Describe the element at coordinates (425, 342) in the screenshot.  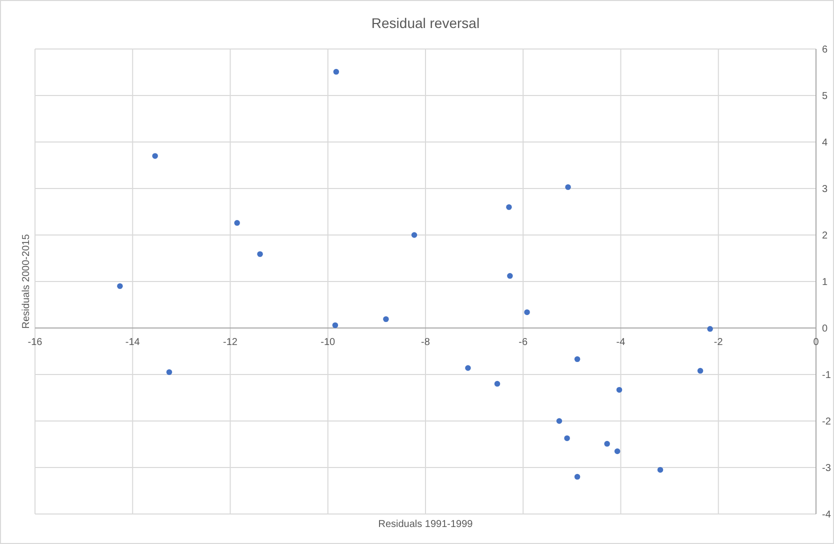
I see `x-tick-label: -8` at that location.